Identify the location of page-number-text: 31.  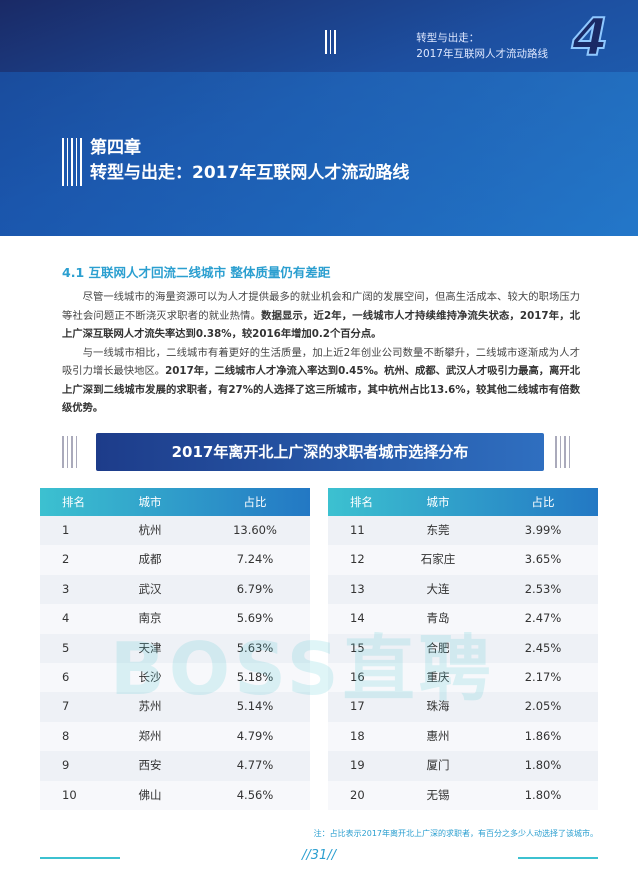
(319, 855).